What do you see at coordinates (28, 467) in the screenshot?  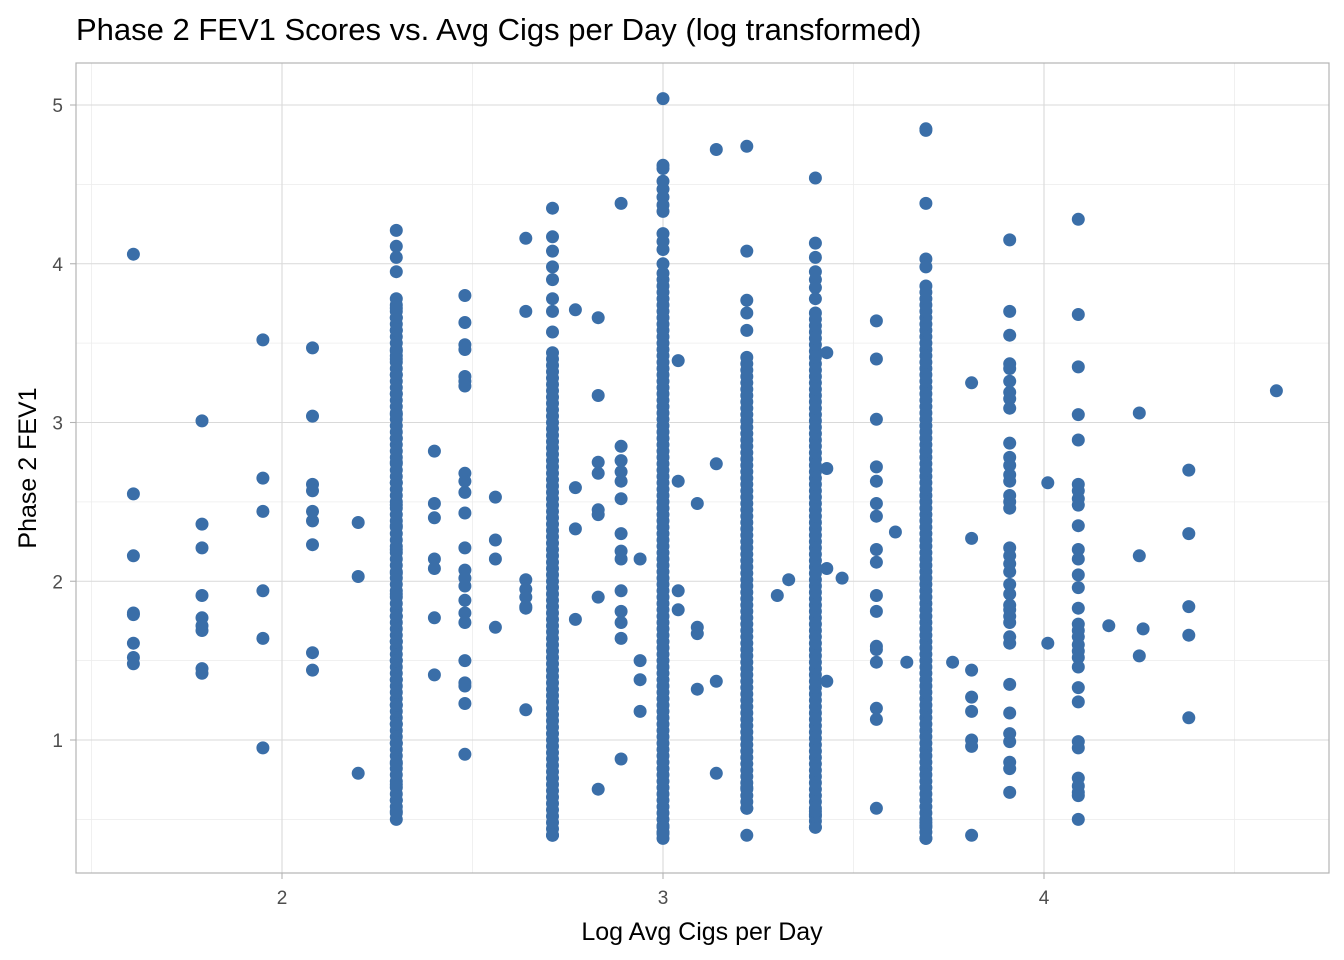 I see `y-axis-label: Phase 2 FEV1` at bounding box center [28, 467].